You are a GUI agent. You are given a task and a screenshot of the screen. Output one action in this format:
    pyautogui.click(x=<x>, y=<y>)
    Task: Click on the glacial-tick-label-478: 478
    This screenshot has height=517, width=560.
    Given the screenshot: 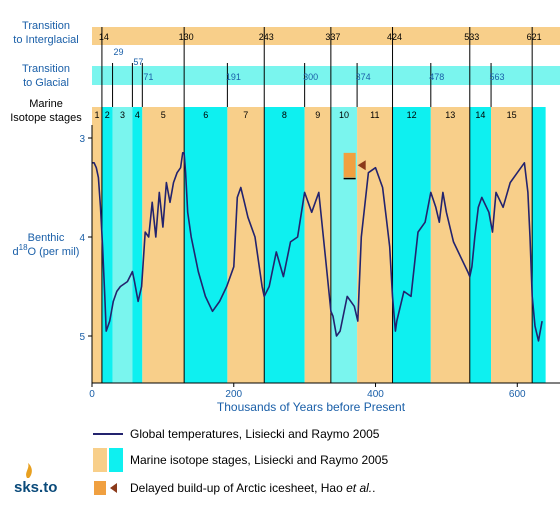 What is the action you would take?
    pyautogui.click(x=436, y=77)
    